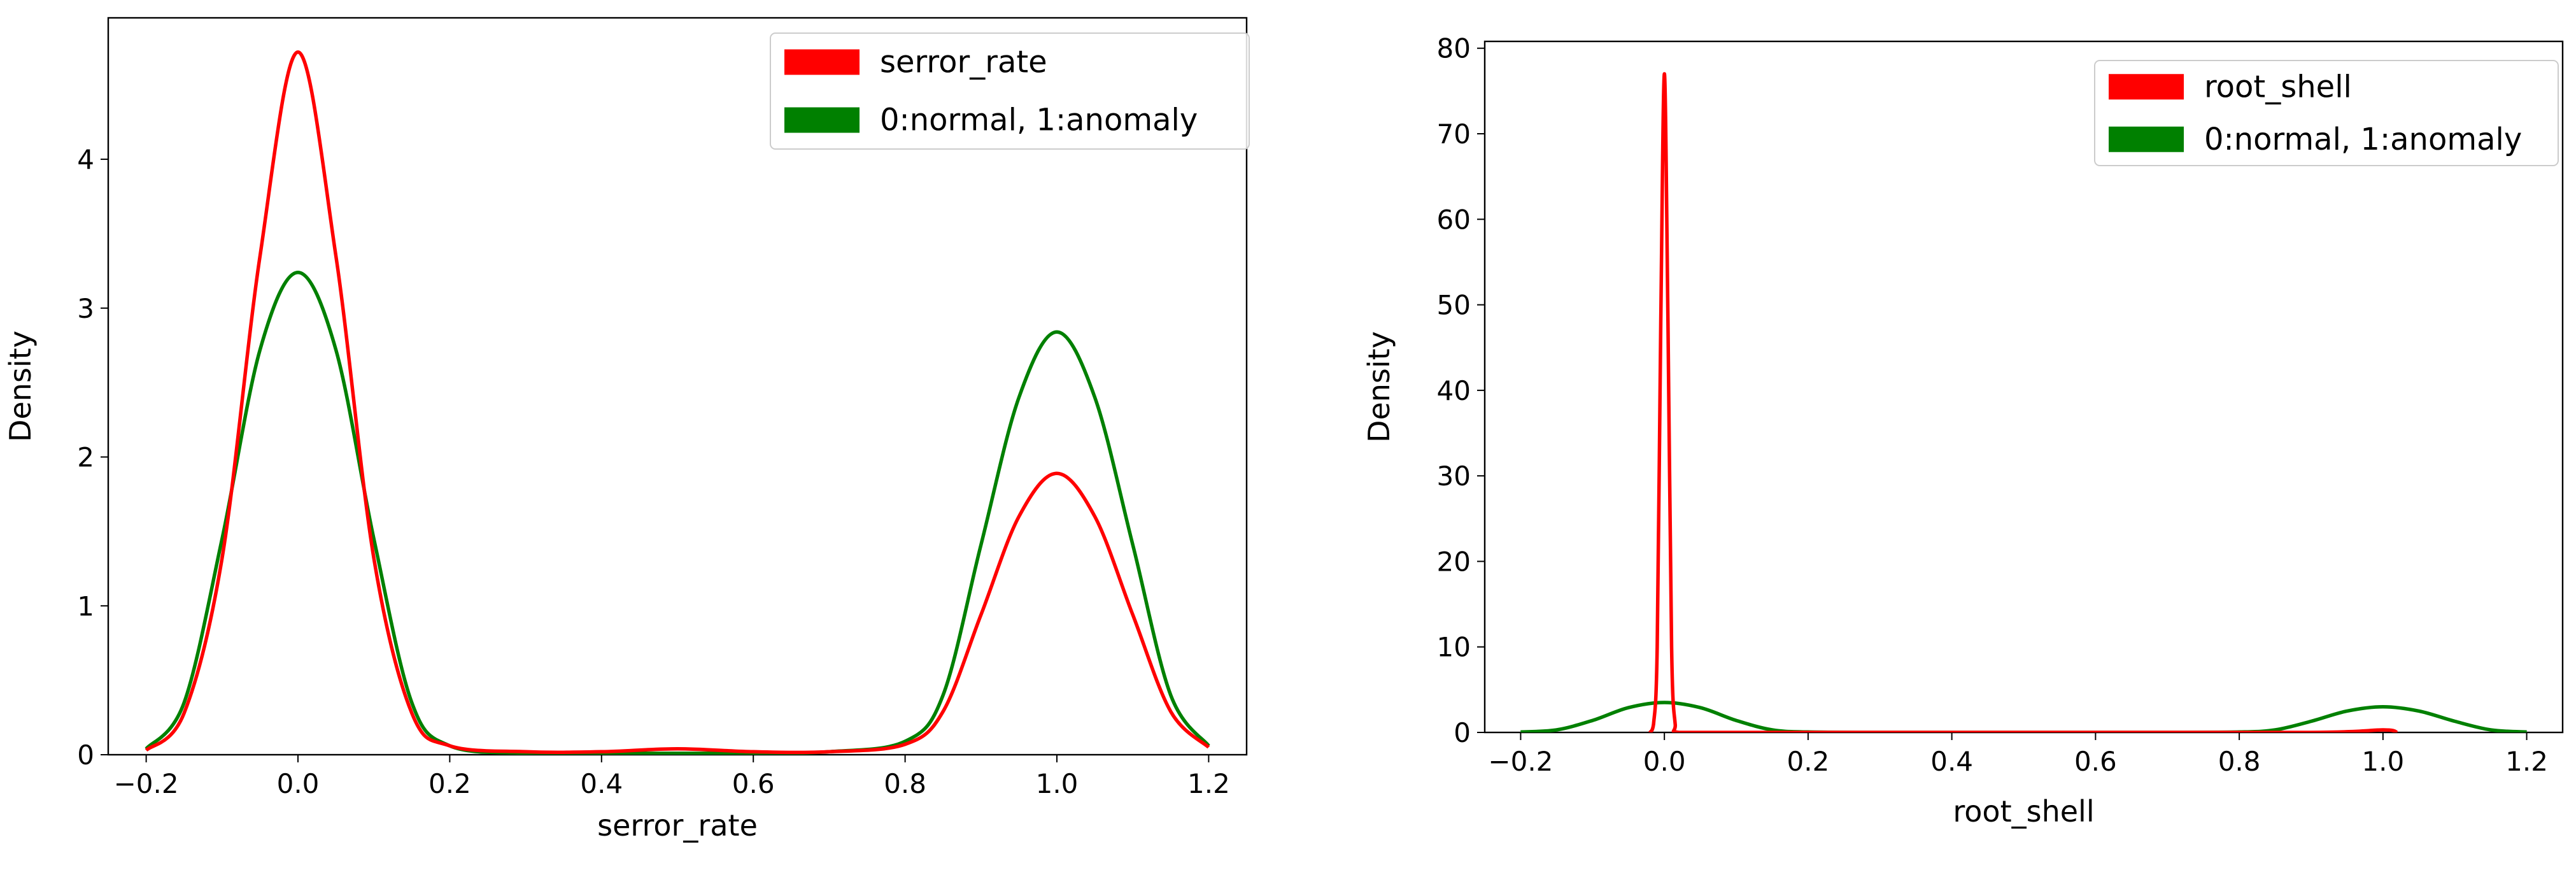 This screenshot has height=870, width=2576. I want to click on y-tick-label: 4, so click(85, 159).